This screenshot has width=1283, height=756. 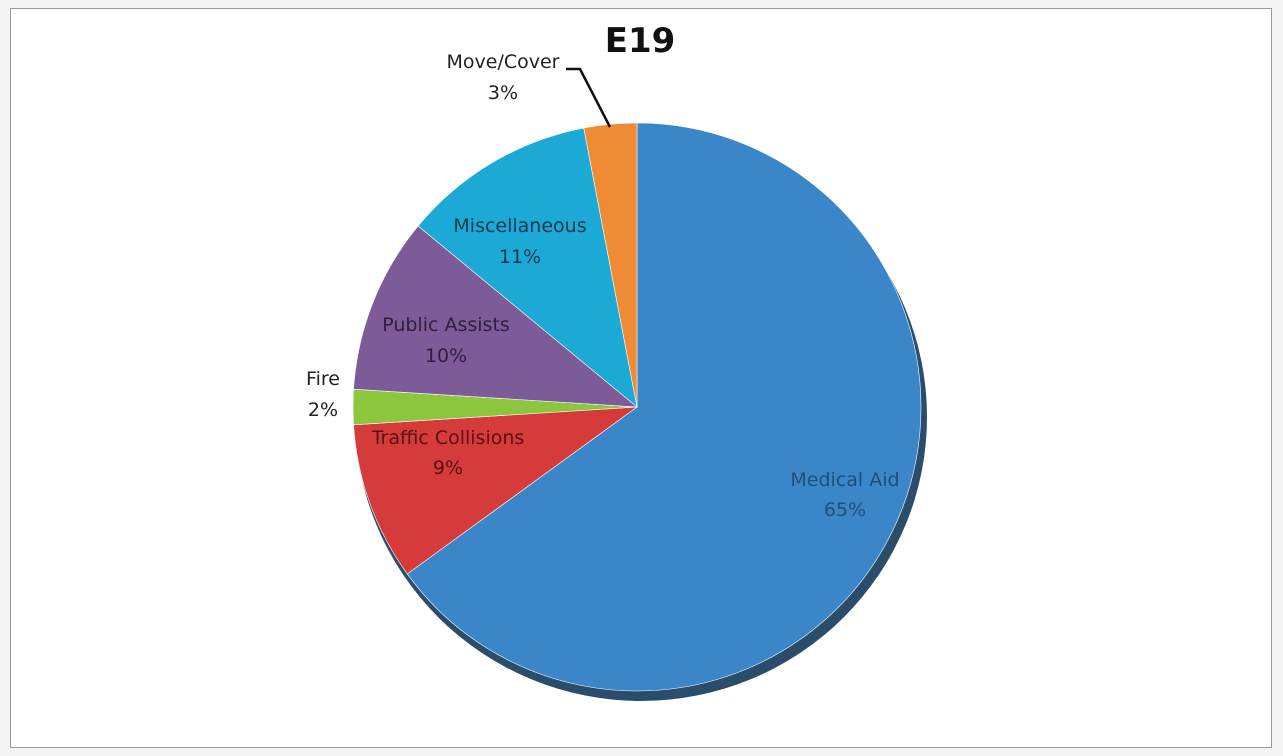 I want to click on pie-slice-public-assists, so click(x=495, y=316).